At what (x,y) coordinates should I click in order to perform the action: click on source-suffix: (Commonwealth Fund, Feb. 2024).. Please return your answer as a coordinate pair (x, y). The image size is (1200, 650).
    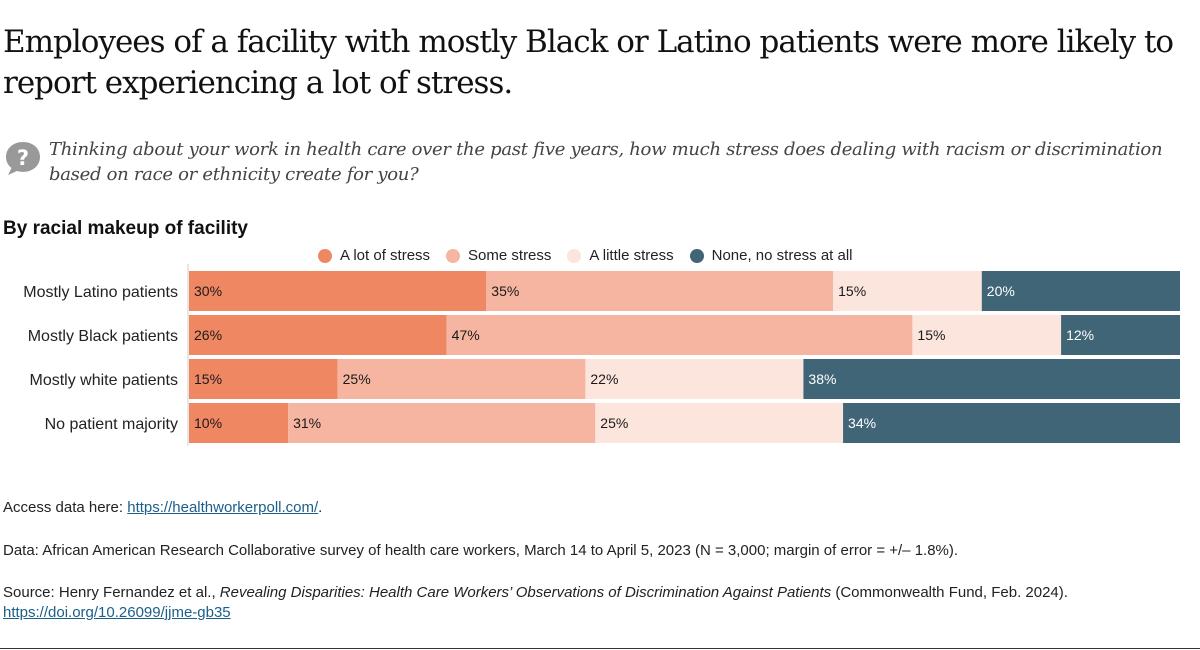
    Looking at the image, I should click on (949, 592).